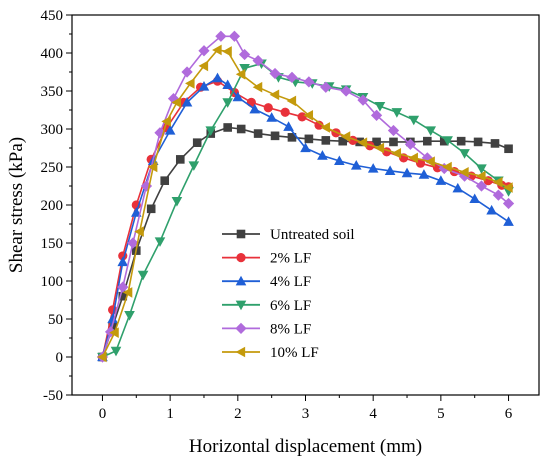  Describe the element at coordinates (170, 414) in the screenshot. I see `x-tick-label: 1` at that location.